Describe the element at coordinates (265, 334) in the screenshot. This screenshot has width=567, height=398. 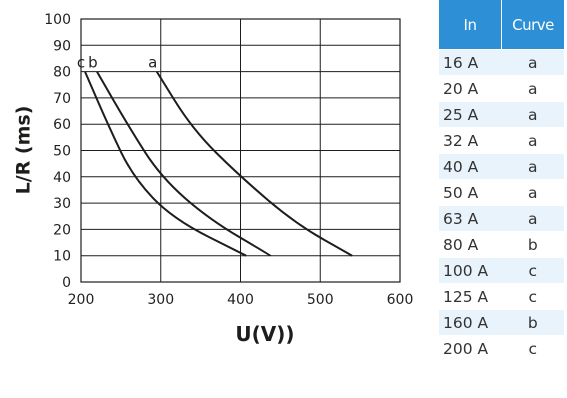
I see `x-axis-title: U(V))` at that location.